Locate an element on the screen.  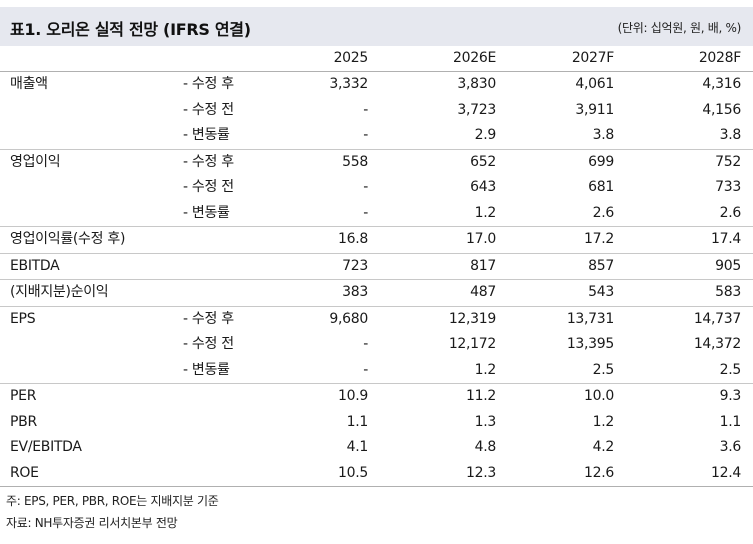
table-cell: 817 is located at coordinates (444, 266).